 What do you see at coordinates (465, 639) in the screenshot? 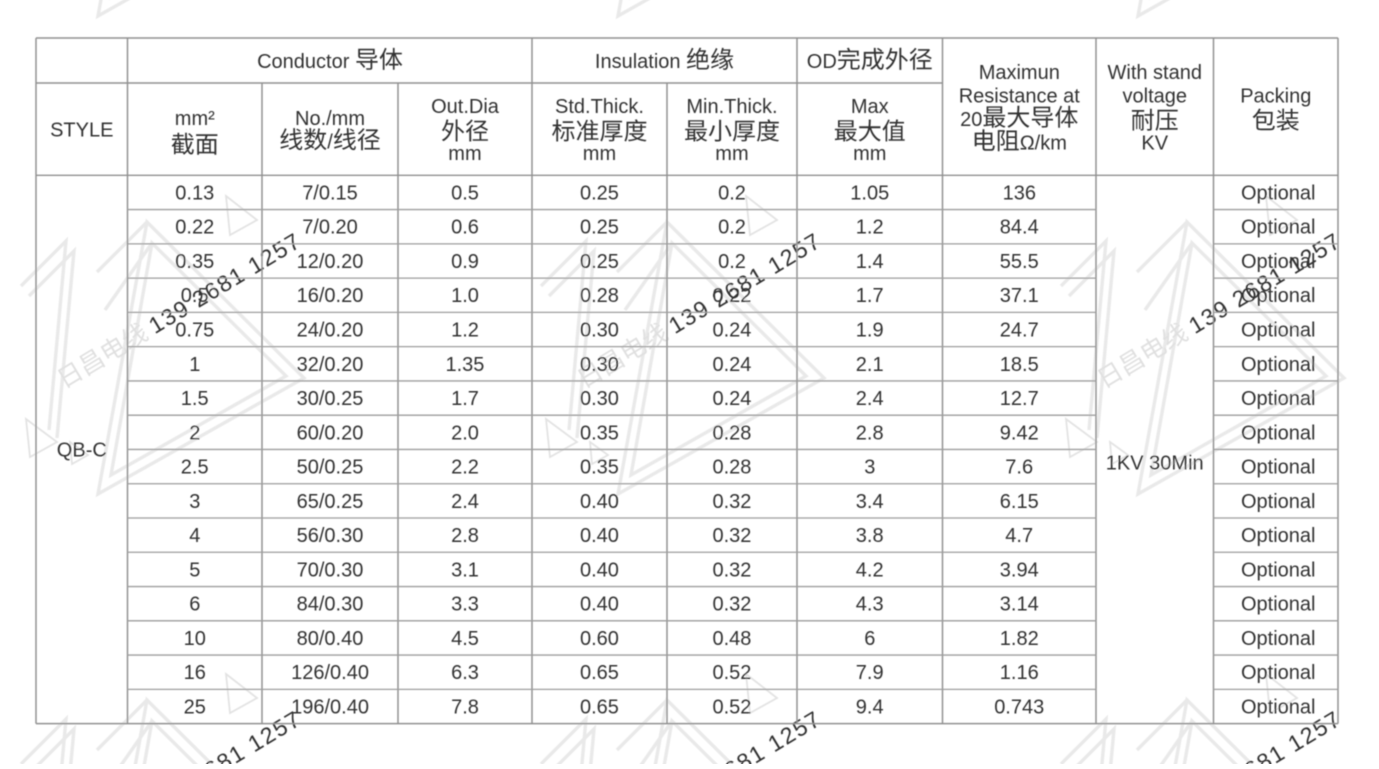
I see `svg-text: 4.5` at bounding box center [465, 639].